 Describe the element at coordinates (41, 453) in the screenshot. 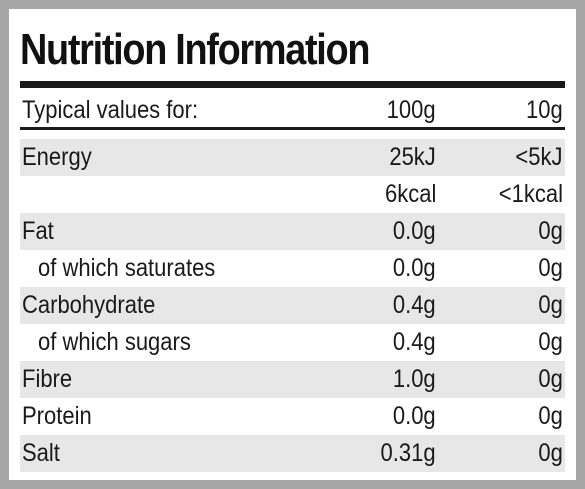

I see `row-label: Salt` at that location.